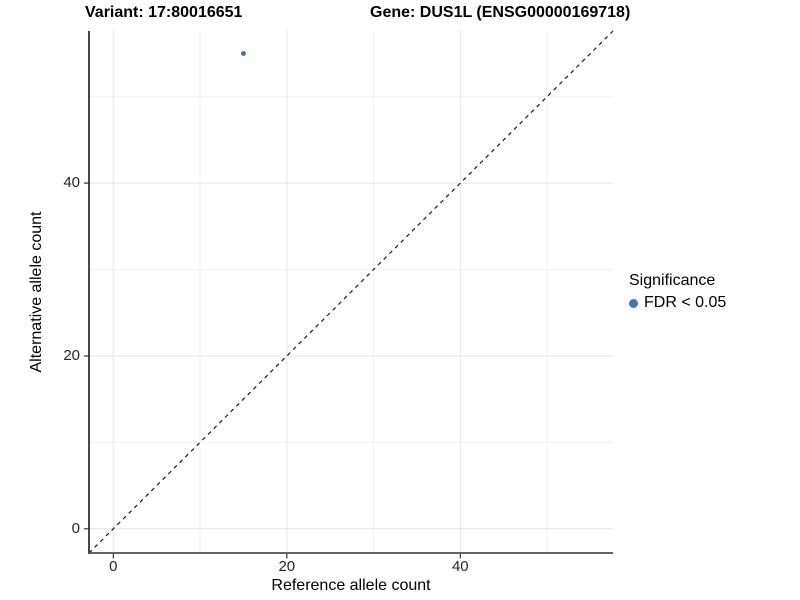 The width and height of the screenshot is (800, 600). Describe the element at coordinates (351, 585) in the screenshot. I see `x-axis-title: Reference allele count` at that location.